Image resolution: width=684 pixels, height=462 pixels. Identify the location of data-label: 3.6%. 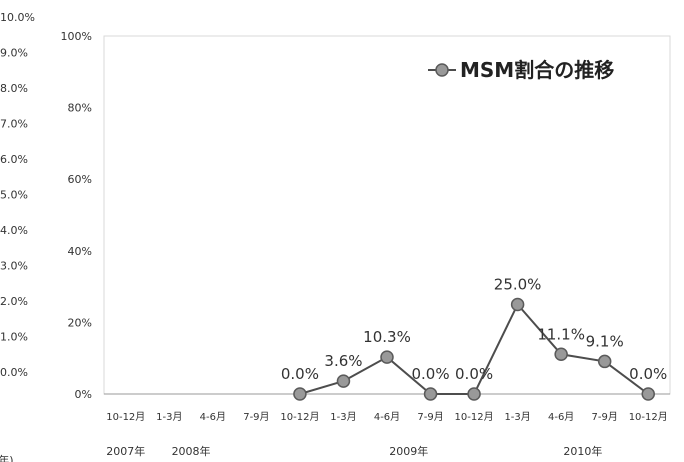
(343, 361).